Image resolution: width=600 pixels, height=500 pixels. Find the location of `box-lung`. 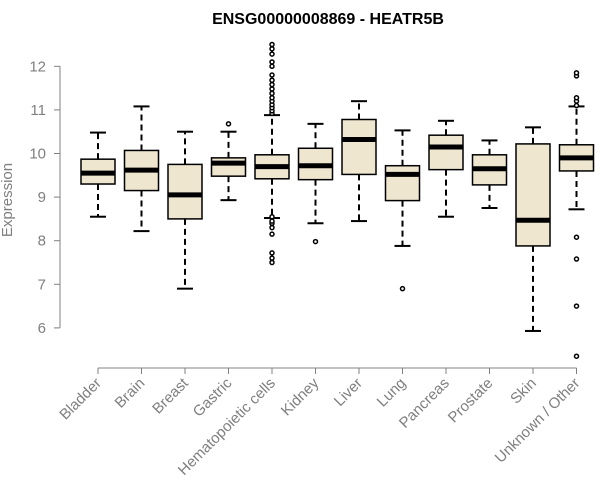

box-lung is located at coordinates (402, 210).